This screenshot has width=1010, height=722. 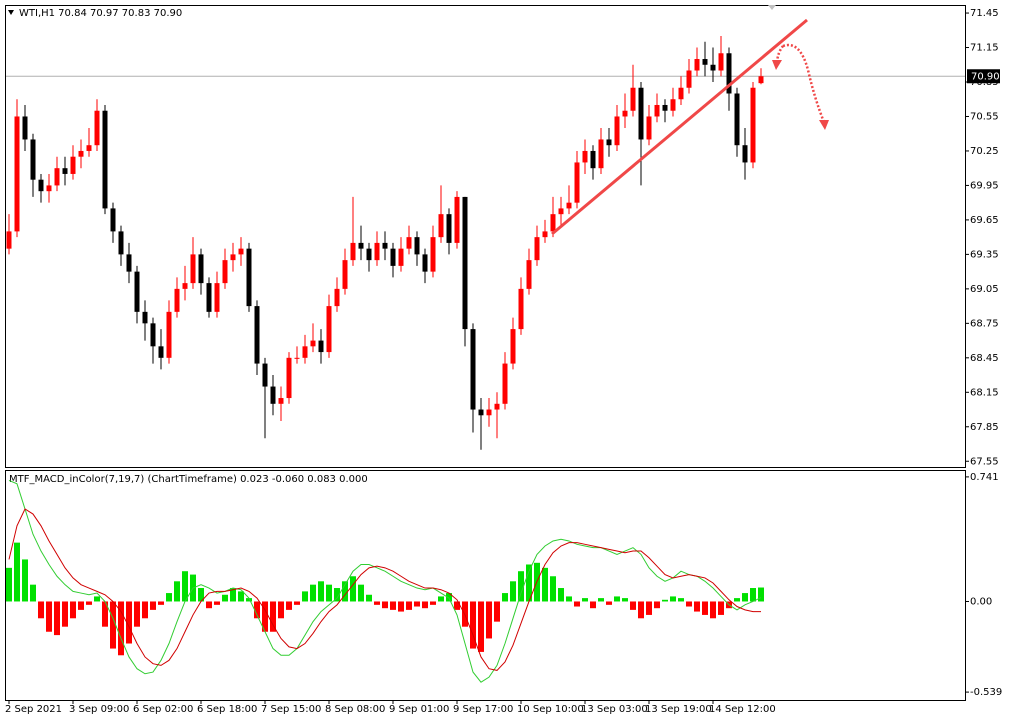 What do you see at coordinates (99, 709) in the screenshot?
I see `x-tick-label: 3 Sep 09:00` at bounding box center [99, 709].